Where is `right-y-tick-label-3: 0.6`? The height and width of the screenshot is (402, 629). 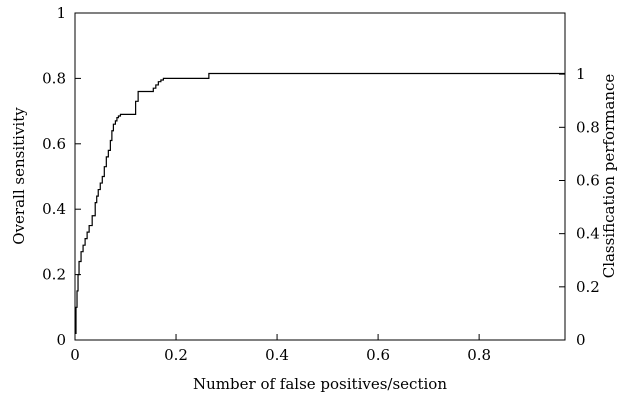
right-y-tick-label-3: 0.6 is located at coordinates (588, 180).